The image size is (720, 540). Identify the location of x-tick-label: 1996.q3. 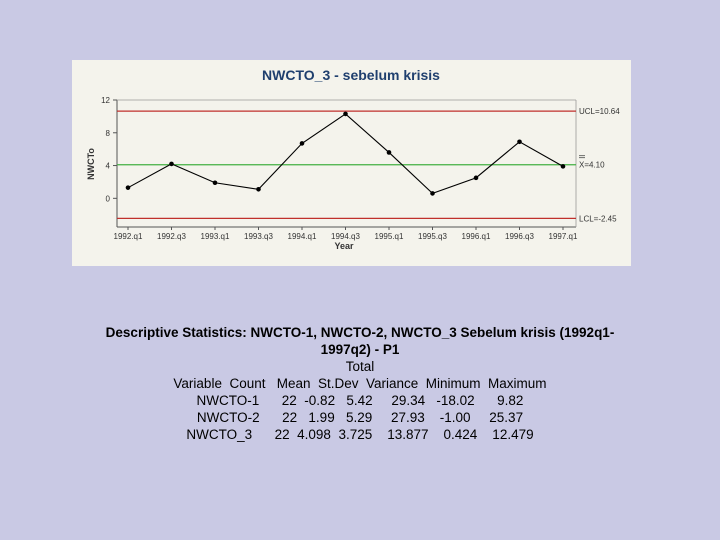
(519, 236).